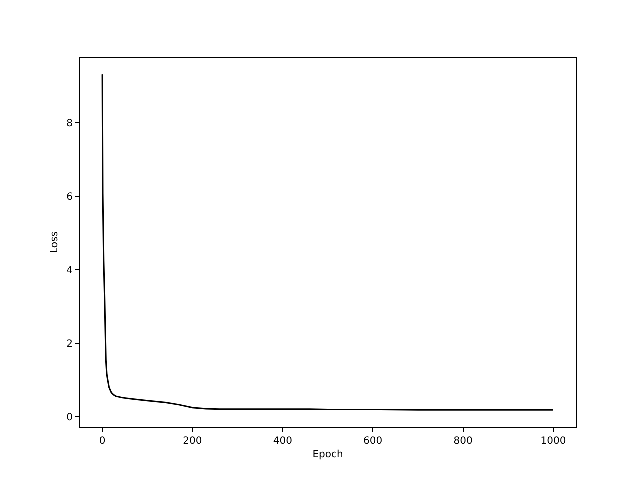 Image resolution: width=640 pixels, height=480 pixels. Describe the element at coordinates (69, 344) in the screenshot. I see `y-tick-label: 2` at that location.